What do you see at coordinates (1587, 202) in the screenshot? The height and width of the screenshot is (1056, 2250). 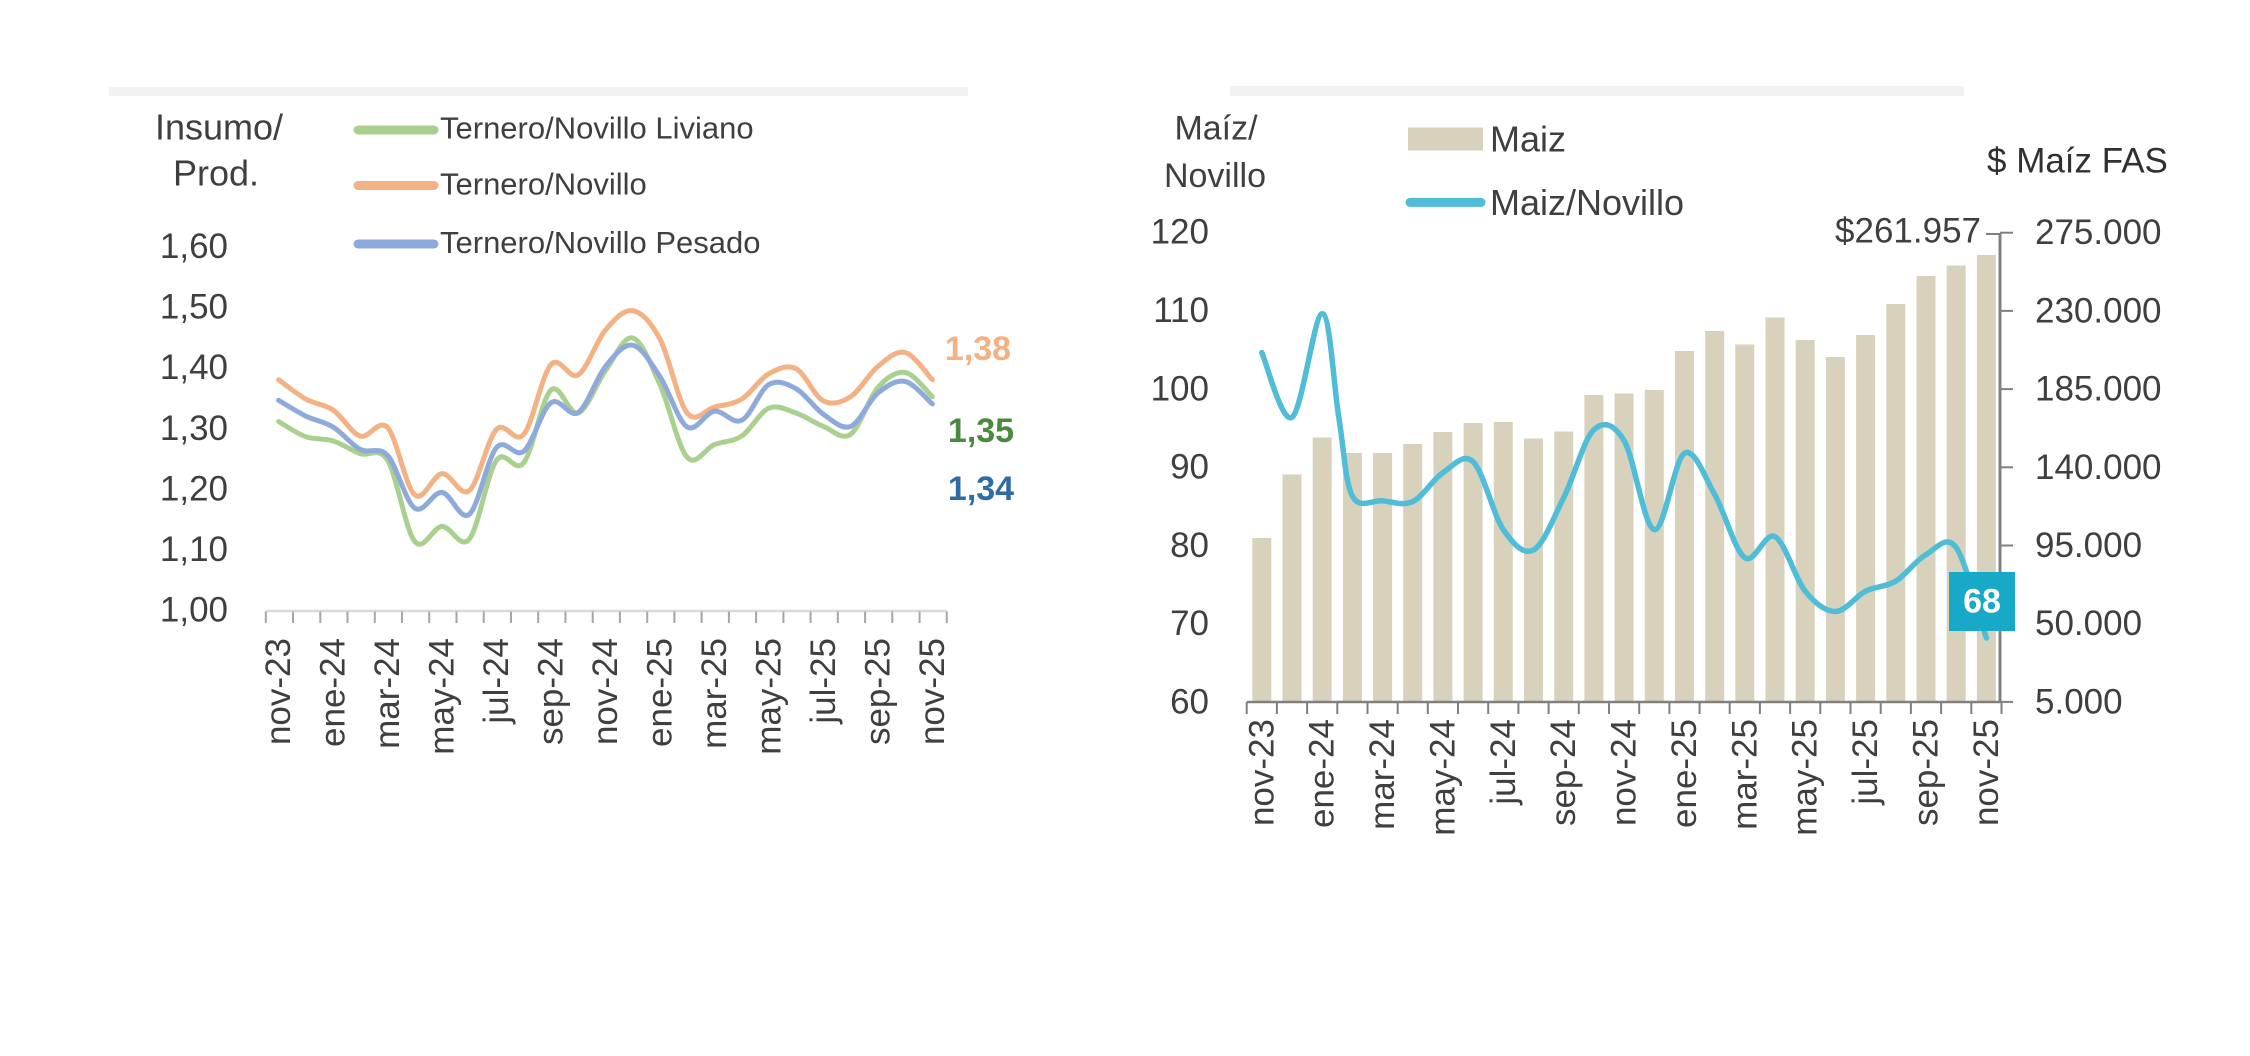 I see `svg-text: Maiz/Novillo` at bounding box center [1587, 202].